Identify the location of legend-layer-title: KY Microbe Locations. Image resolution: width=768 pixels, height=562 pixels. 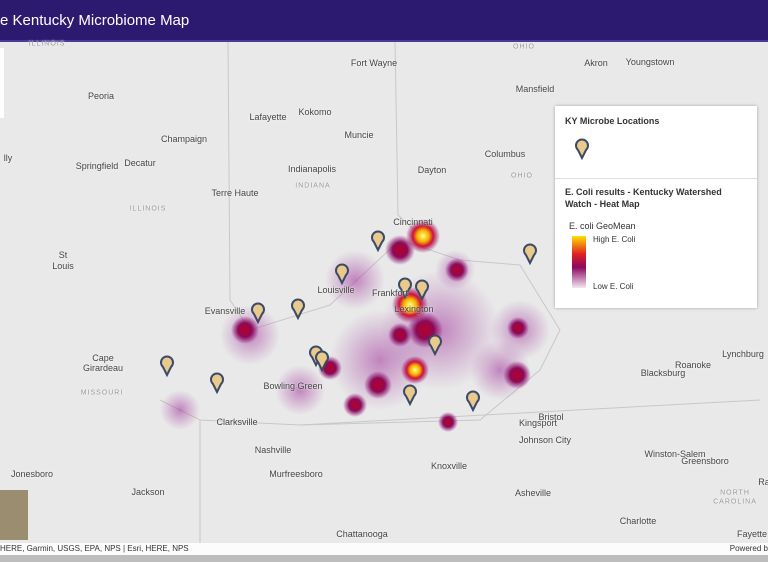
(612, 121).